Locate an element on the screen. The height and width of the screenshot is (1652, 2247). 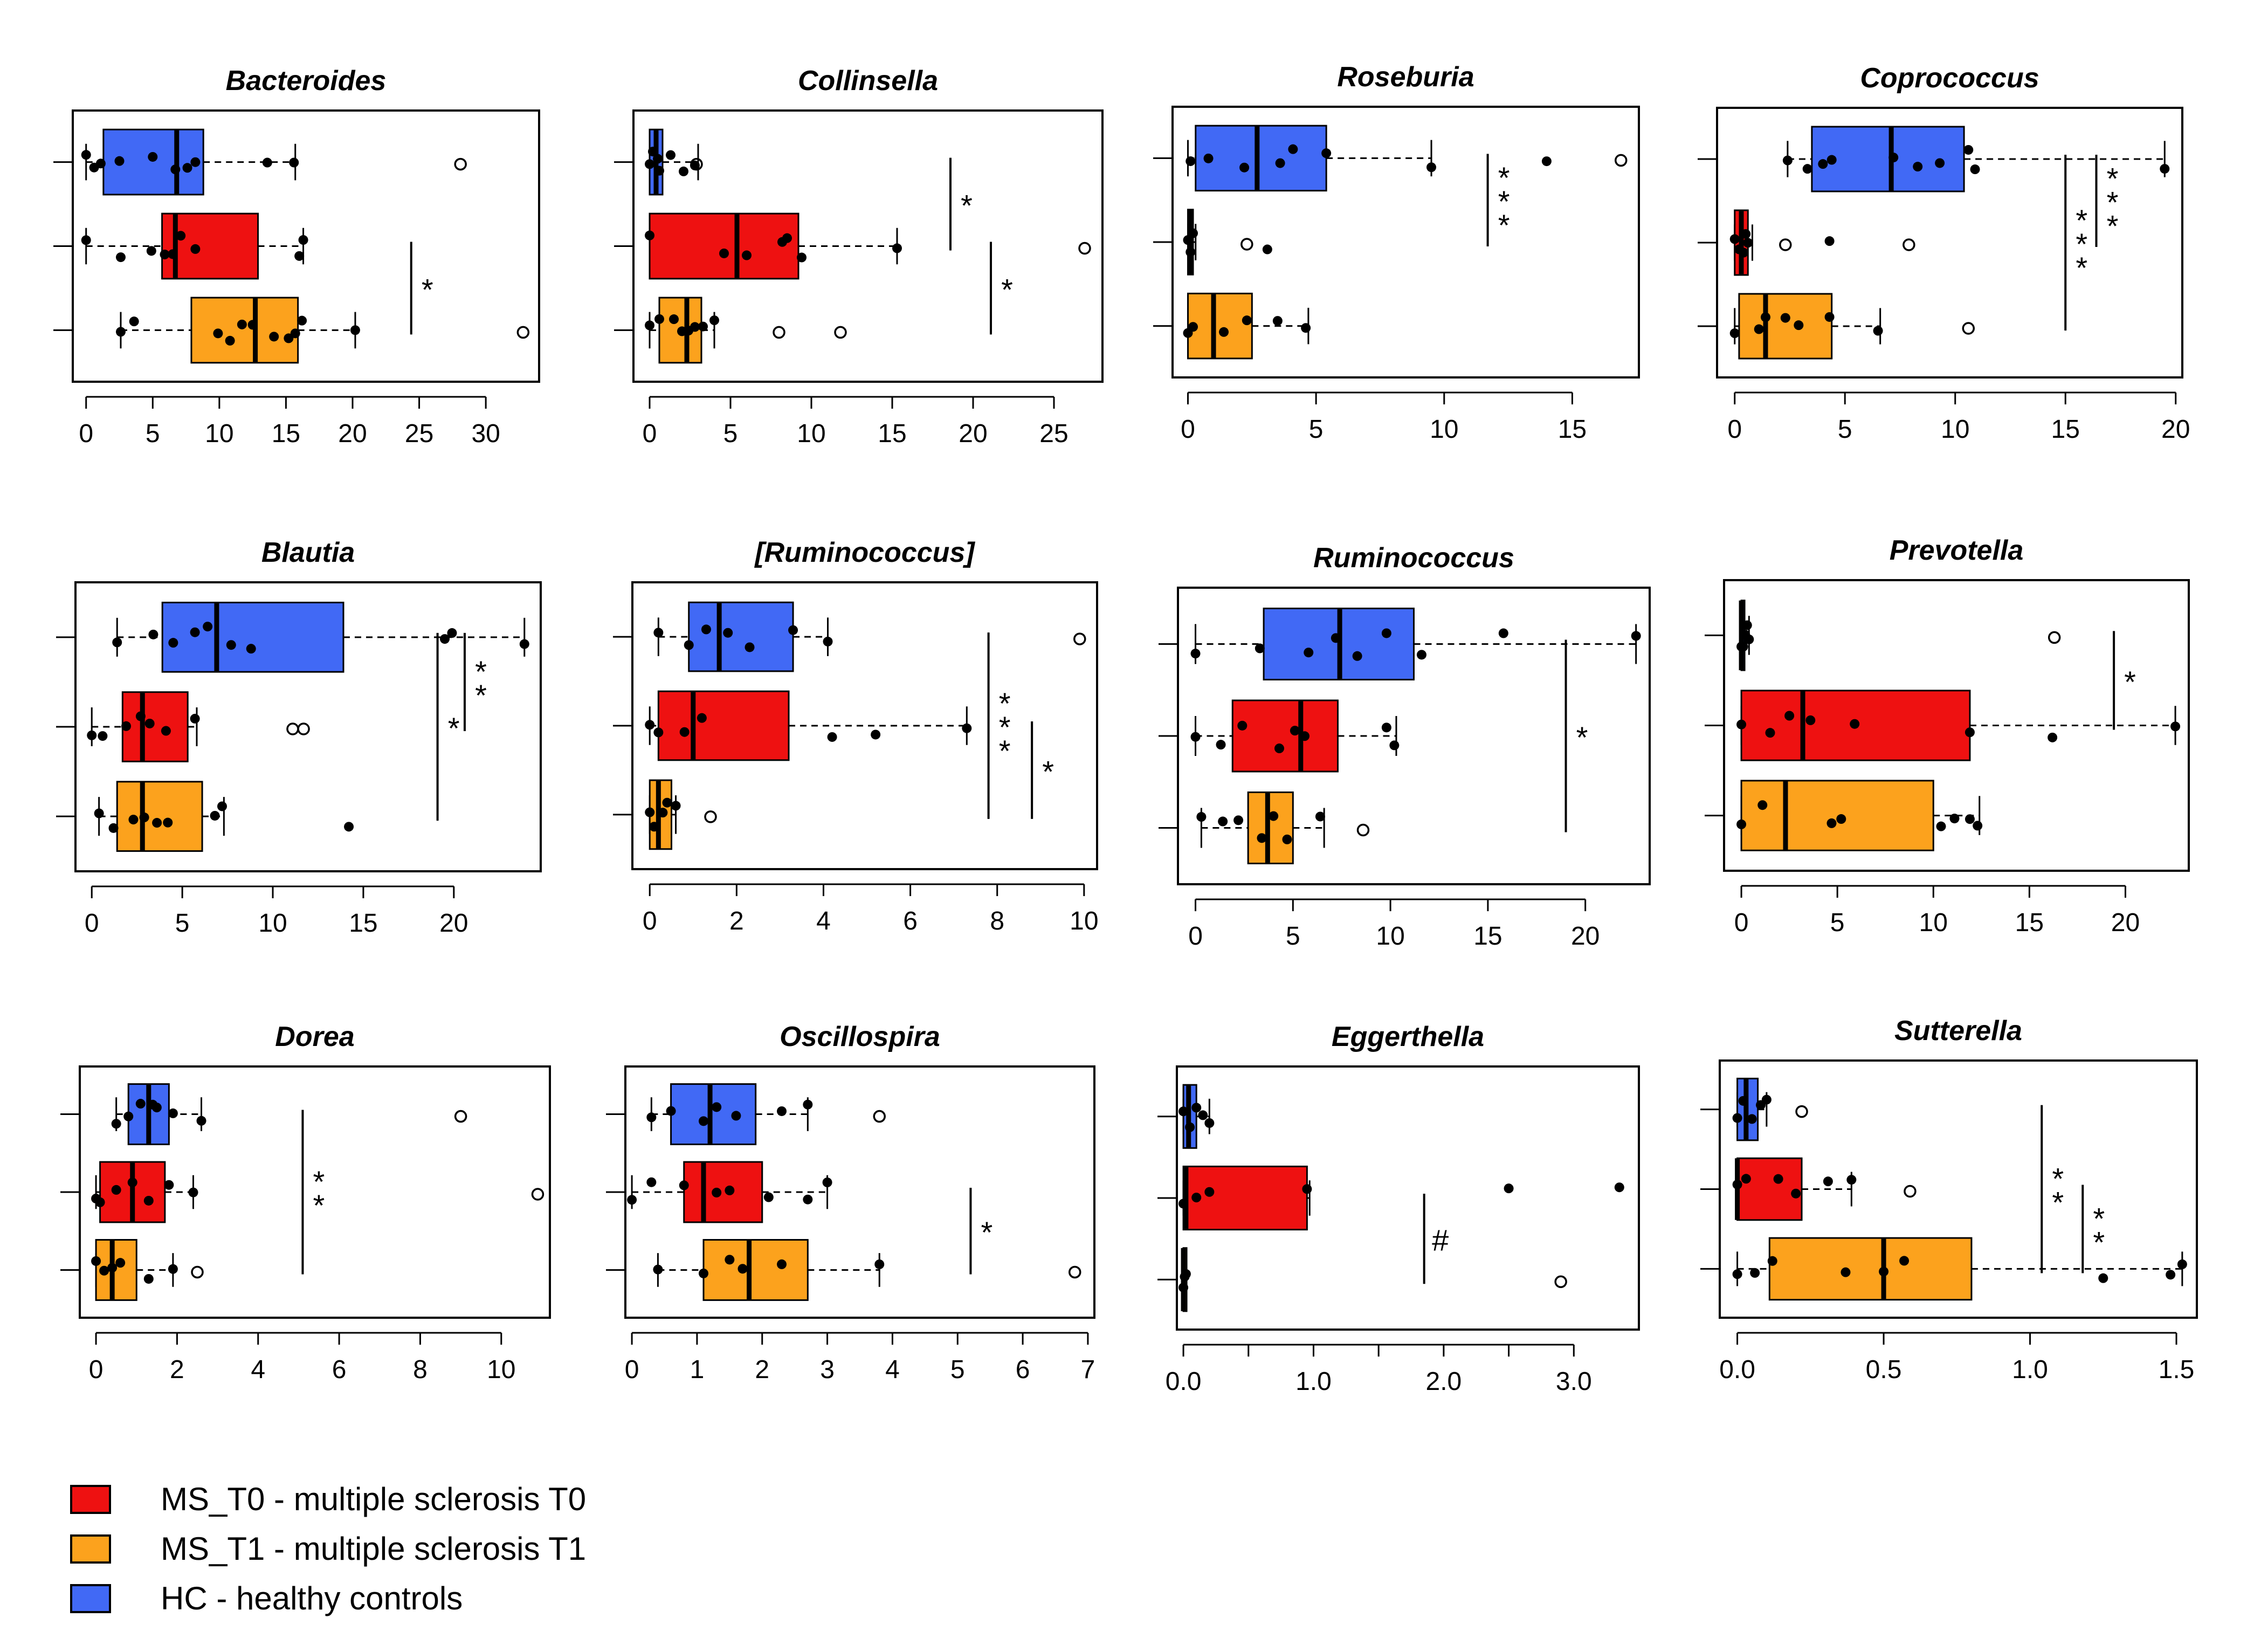
x-tick-label: 25 is located at coordinates (419, 433).